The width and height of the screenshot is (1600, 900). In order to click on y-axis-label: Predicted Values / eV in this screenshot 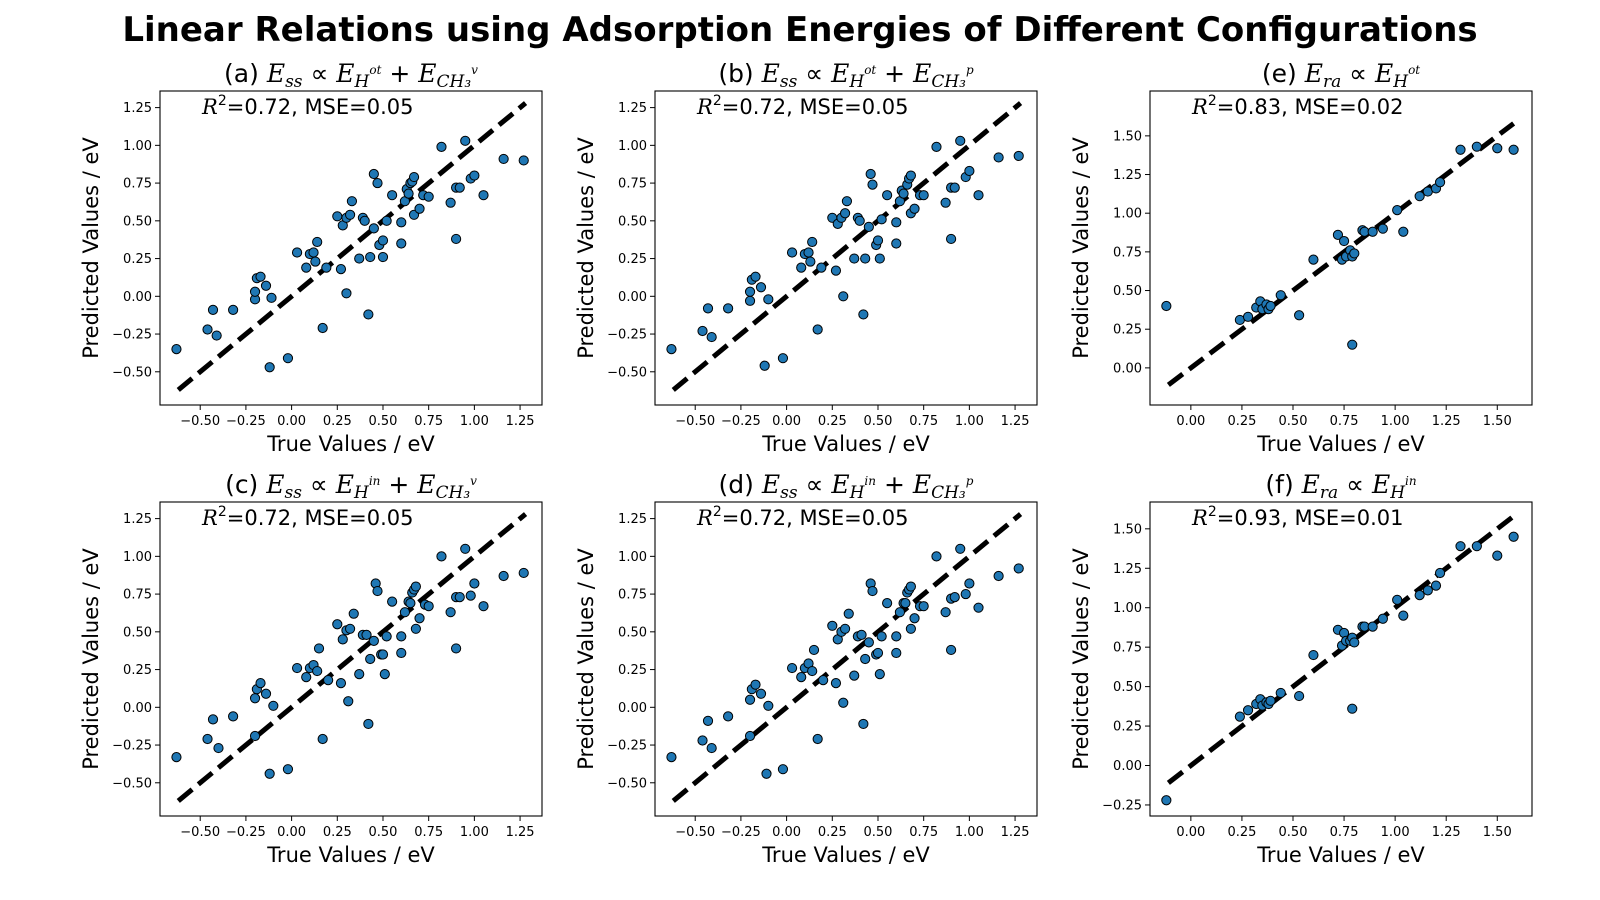, I will do `click(1081, 248)`.